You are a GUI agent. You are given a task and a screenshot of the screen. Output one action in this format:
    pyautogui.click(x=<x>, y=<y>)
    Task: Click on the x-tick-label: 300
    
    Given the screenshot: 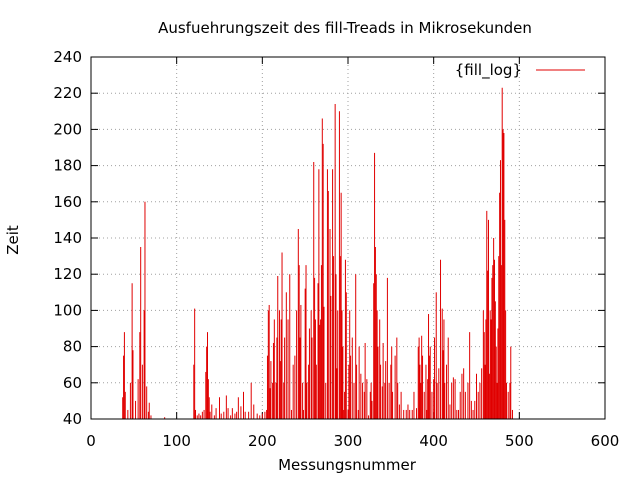 What is the action you would take?
    pyautogui.click(x=348, y=441)
    